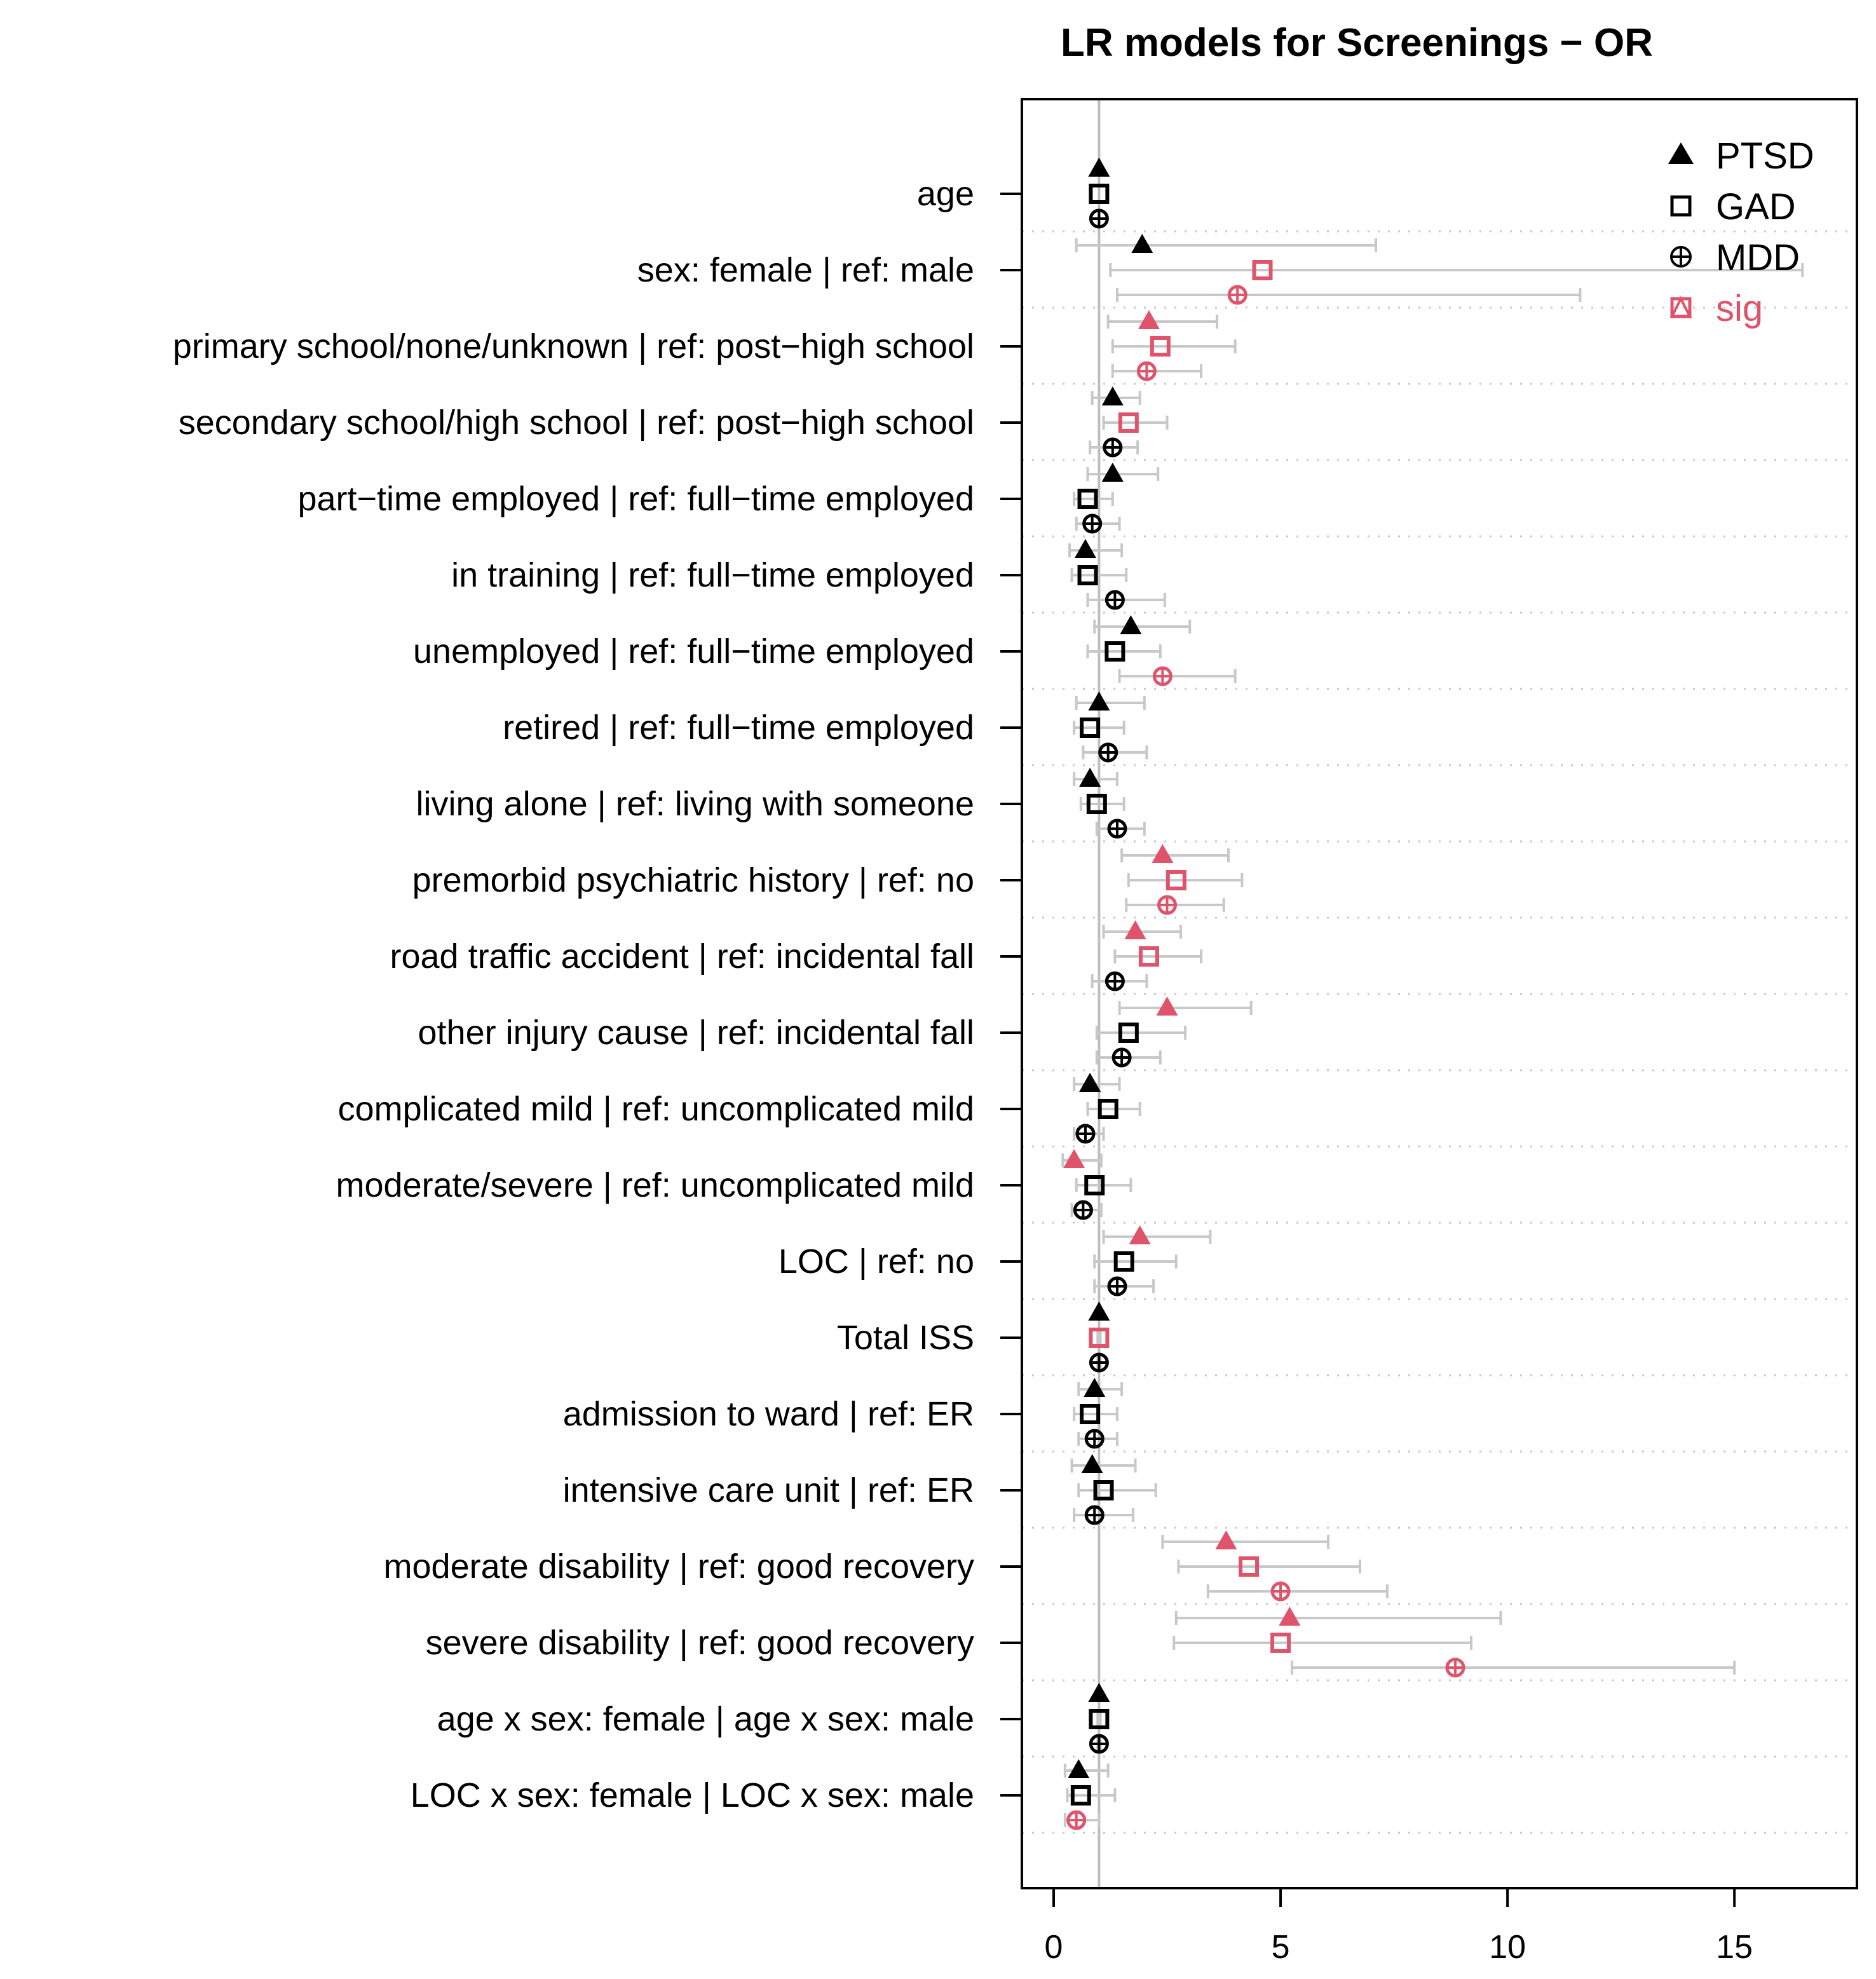  What do you see at coordinates (693, 651) in the screenshot?
I see `y-tick-label: unemployed | ref: full−time employed` at bounding box center [693, 651].